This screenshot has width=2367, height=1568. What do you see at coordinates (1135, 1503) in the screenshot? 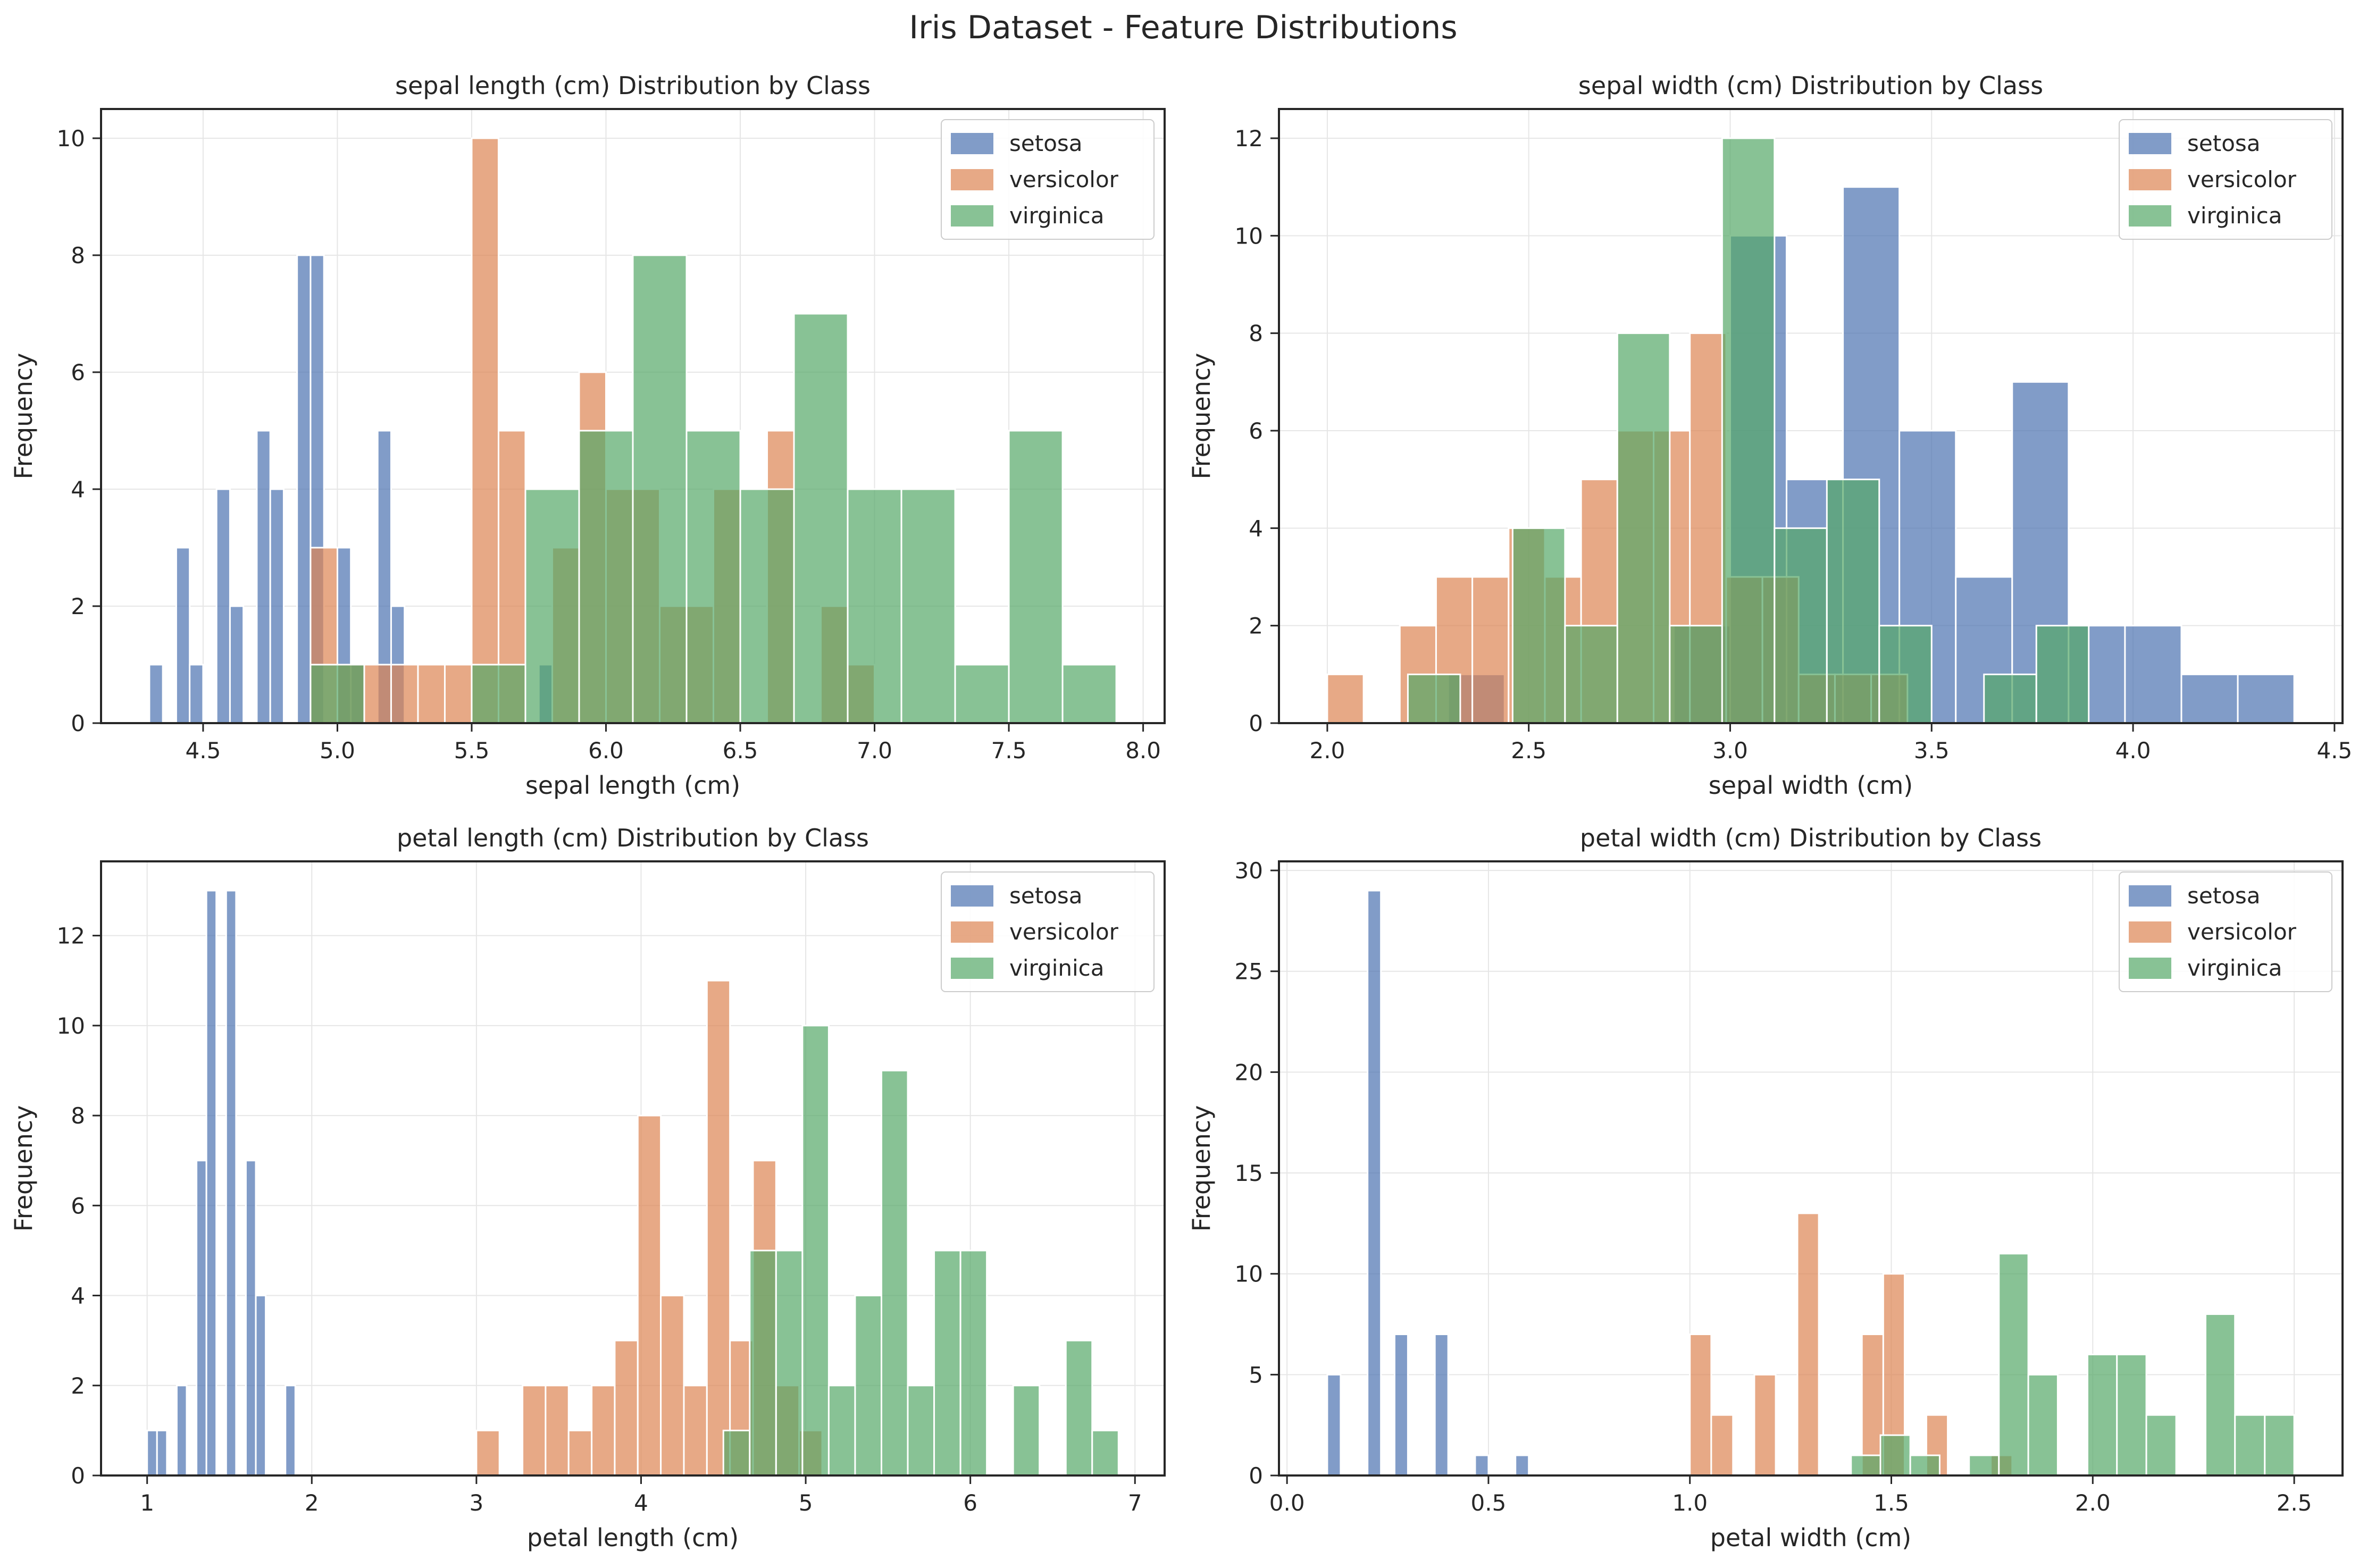
I see `x-tick-label: 7` at bounding box center [1135, 1503].